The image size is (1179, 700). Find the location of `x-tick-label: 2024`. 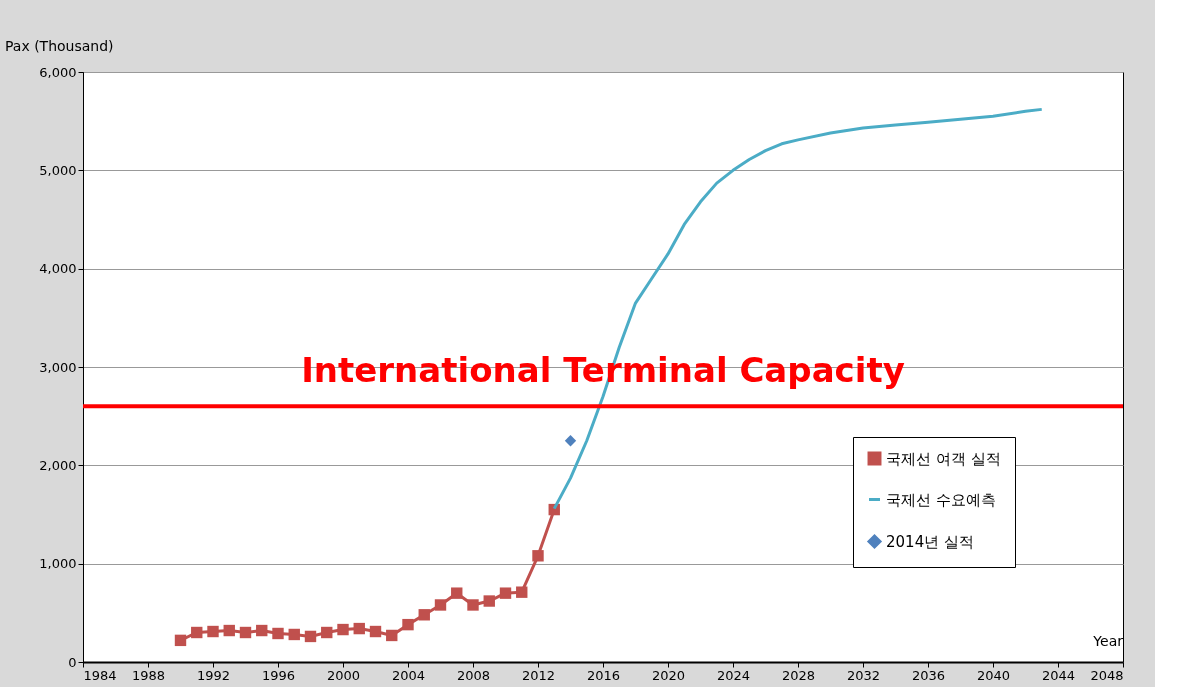

x-tick-label: 2024 is located at coordinates (733, 675).